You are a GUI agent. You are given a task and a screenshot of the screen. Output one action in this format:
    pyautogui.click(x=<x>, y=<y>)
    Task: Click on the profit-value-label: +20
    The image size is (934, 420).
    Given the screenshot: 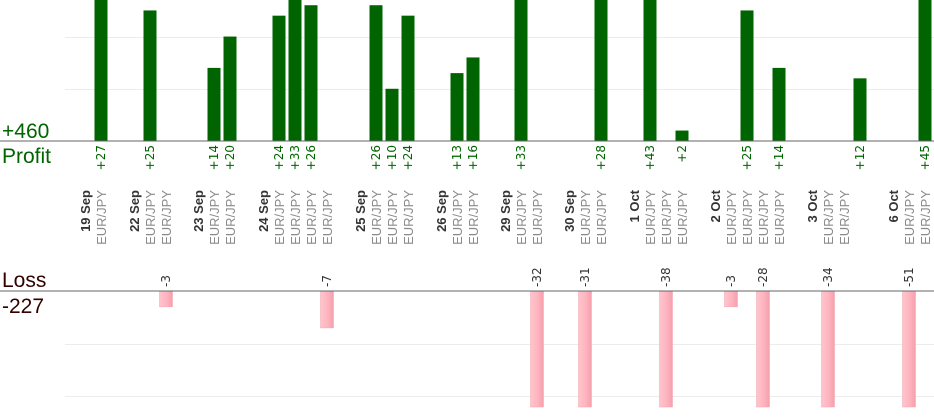 What is the action you would take?
    pyautogui.click(x=230, y=157)
    